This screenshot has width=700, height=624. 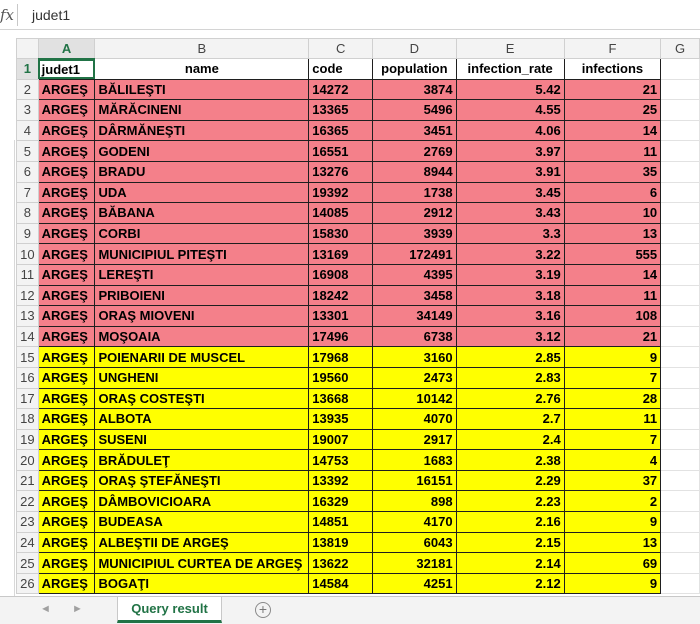 I want to click on sheet-tab-query-result: Query result, so click(x=169, y=610).